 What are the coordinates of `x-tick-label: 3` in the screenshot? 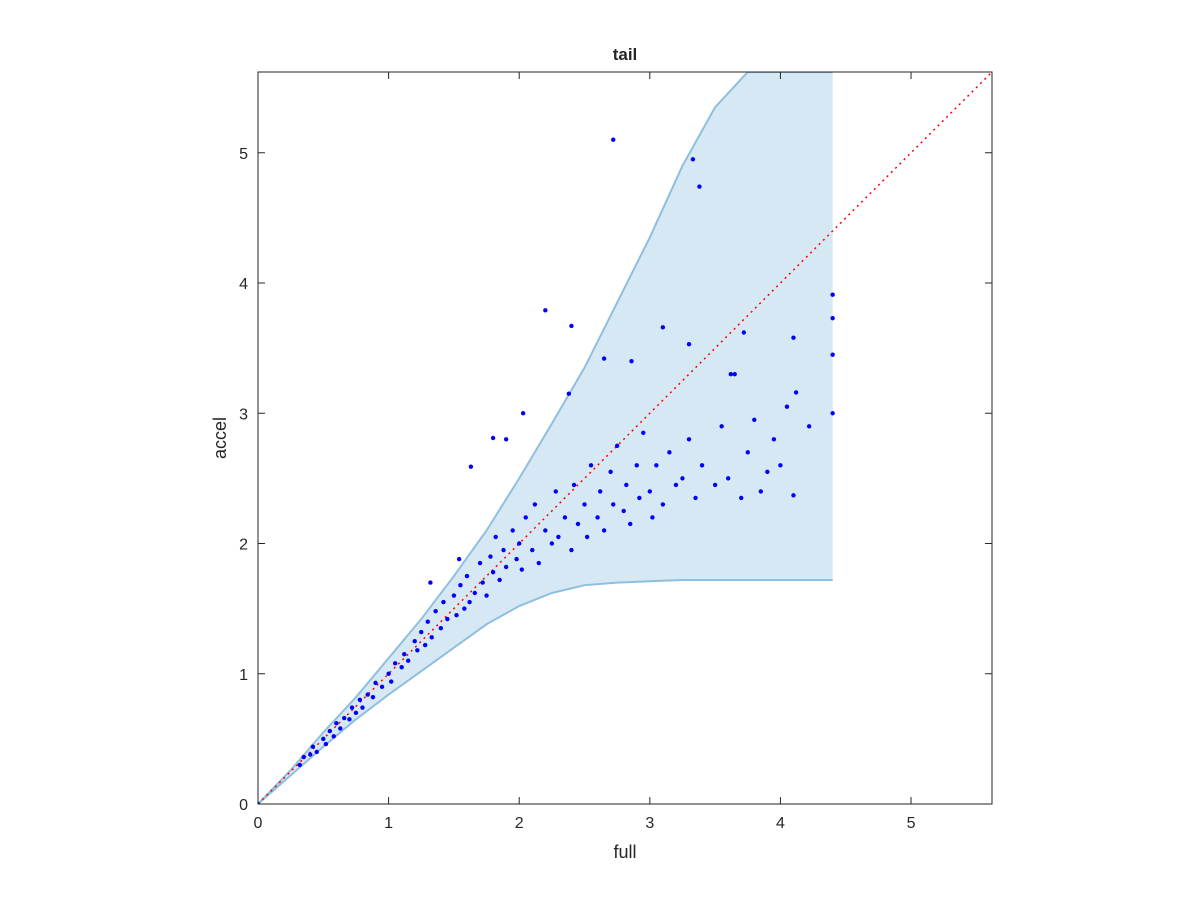 It's located at (649, 823).